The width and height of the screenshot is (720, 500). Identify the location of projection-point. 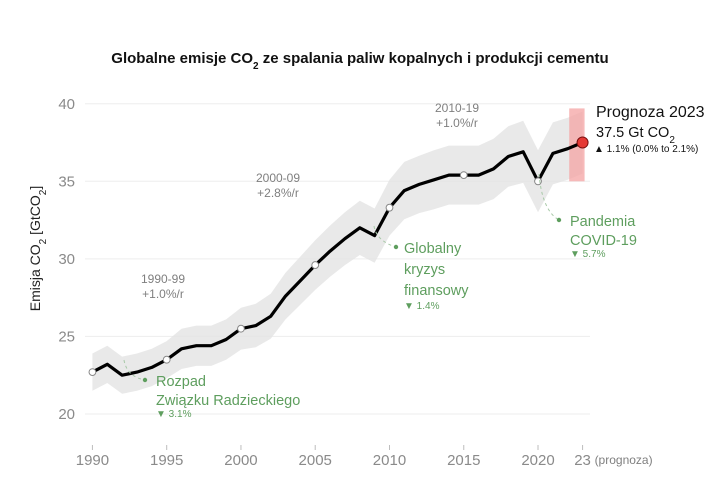
(582, 142).